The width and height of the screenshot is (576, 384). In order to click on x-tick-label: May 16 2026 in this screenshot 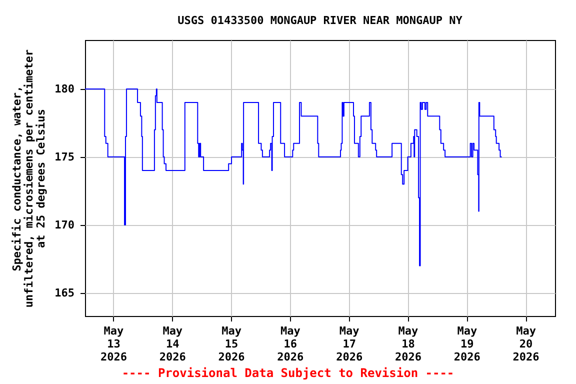, I will do `click(290, 344)`.